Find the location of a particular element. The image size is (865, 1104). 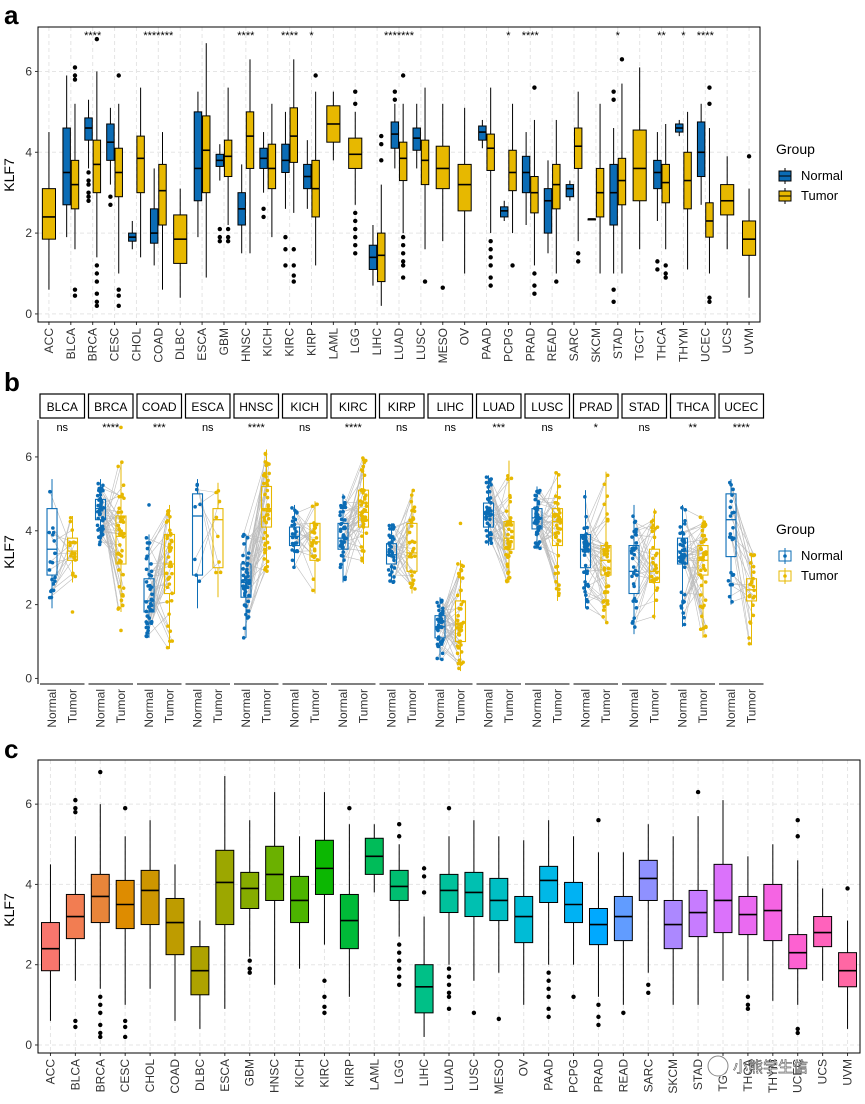

panel-c-box-uvm is located at coordinates (848, 957).